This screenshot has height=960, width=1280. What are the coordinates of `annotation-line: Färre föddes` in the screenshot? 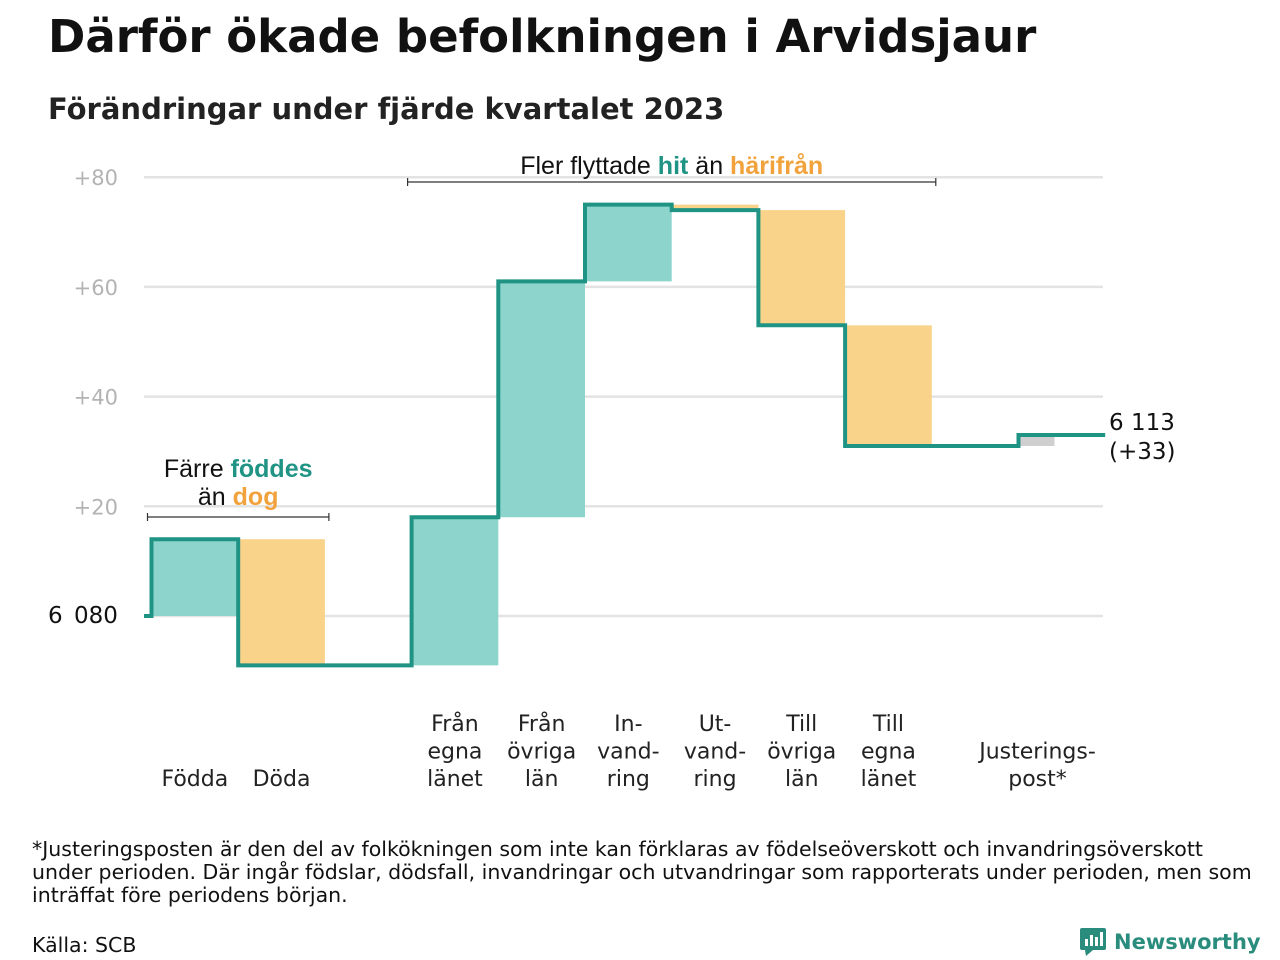 It's located at (238, 469).